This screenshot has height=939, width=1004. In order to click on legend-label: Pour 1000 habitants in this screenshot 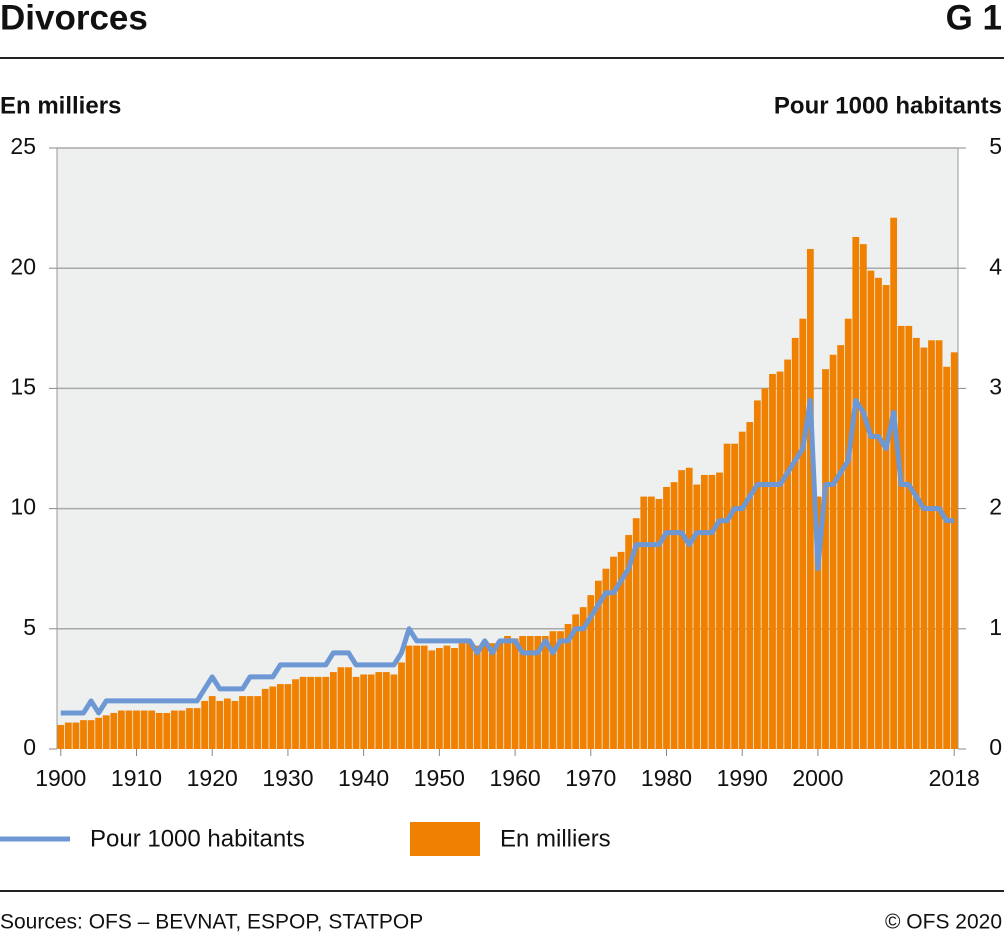, I will do `click(197, 838)`.